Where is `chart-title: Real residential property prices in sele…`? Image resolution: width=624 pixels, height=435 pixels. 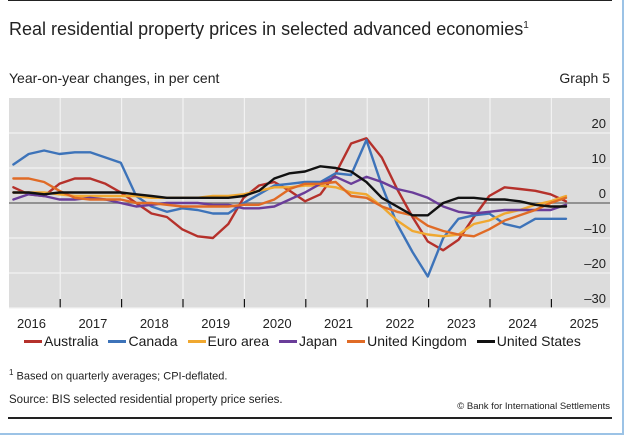
chart-title: Real residential property prices in sele… is located at coordinates (269, 27).